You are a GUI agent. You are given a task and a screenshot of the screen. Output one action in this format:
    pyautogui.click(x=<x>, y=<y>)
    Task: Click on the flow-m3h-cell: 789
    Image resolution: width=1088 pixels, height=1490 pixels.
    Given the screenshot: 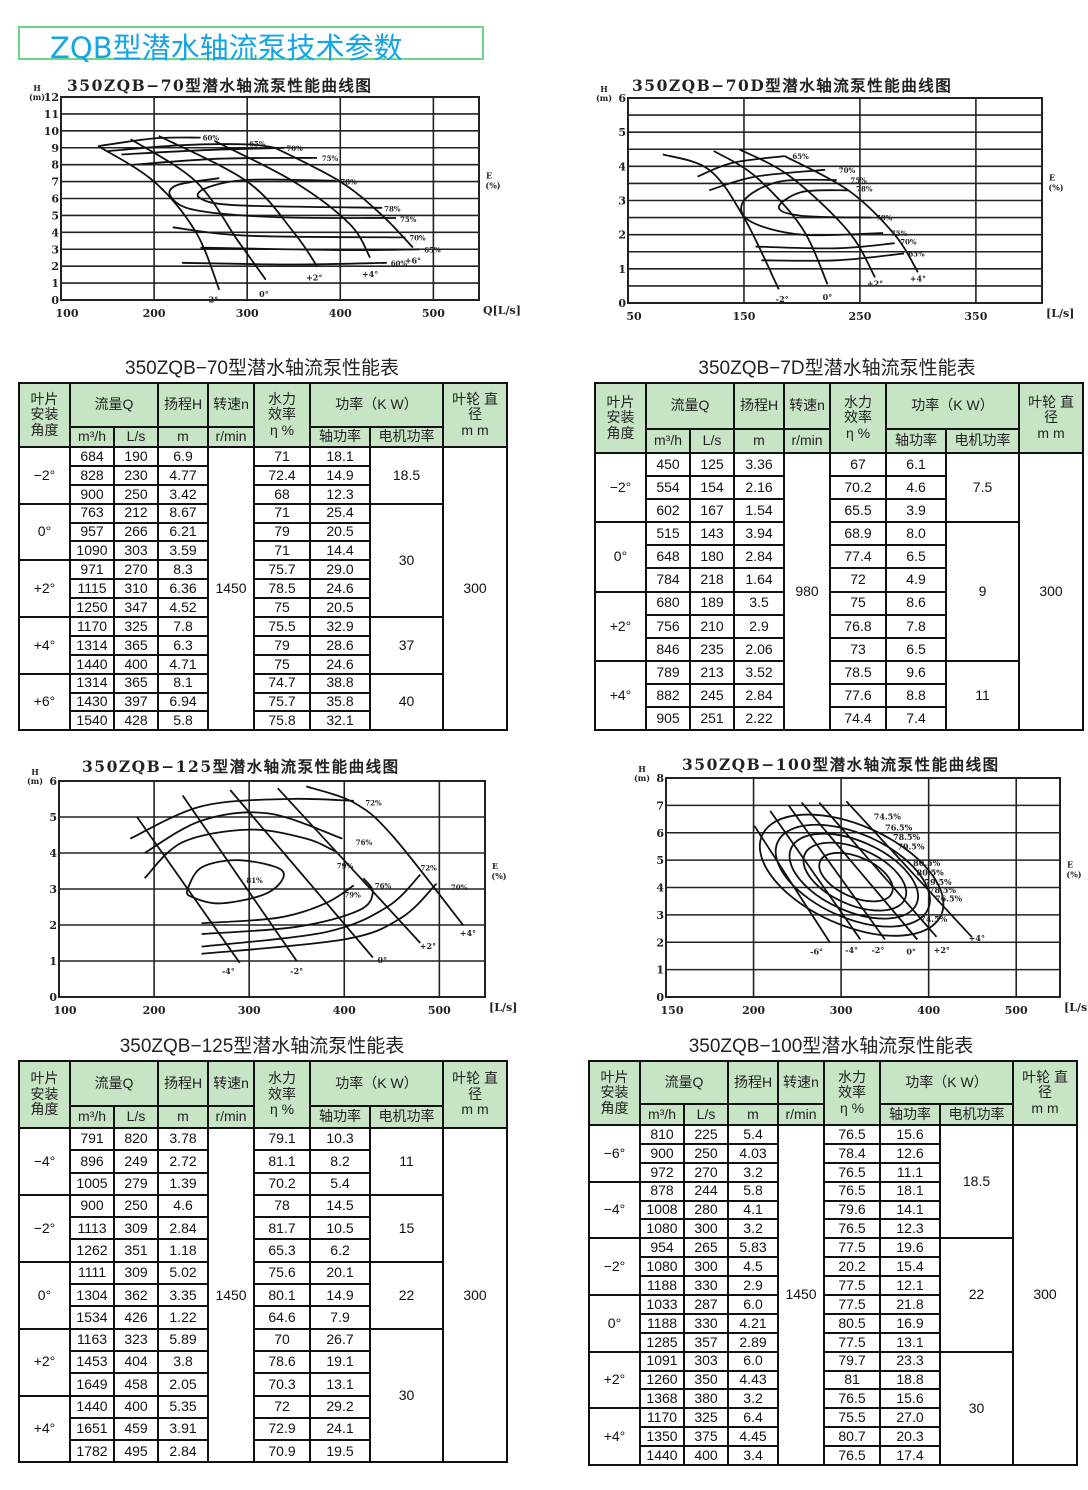 What is the action you would take?
    pyautogui.click(x=668, y=672)
    